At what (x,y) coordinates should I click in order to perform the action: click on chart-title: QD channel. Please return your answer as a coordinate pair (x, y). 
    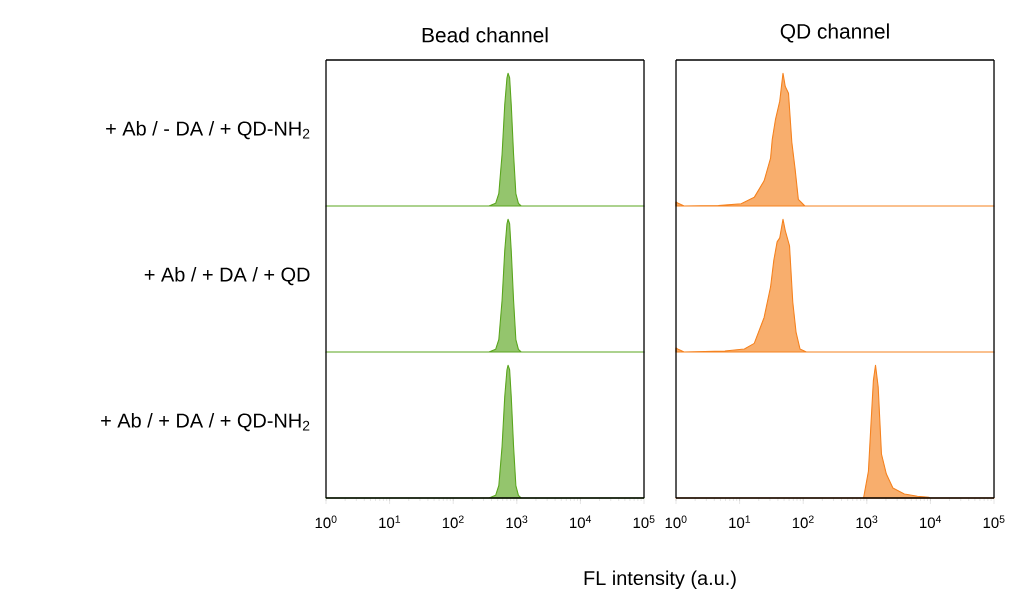
    Looking at the image, I should click on (834, 33).